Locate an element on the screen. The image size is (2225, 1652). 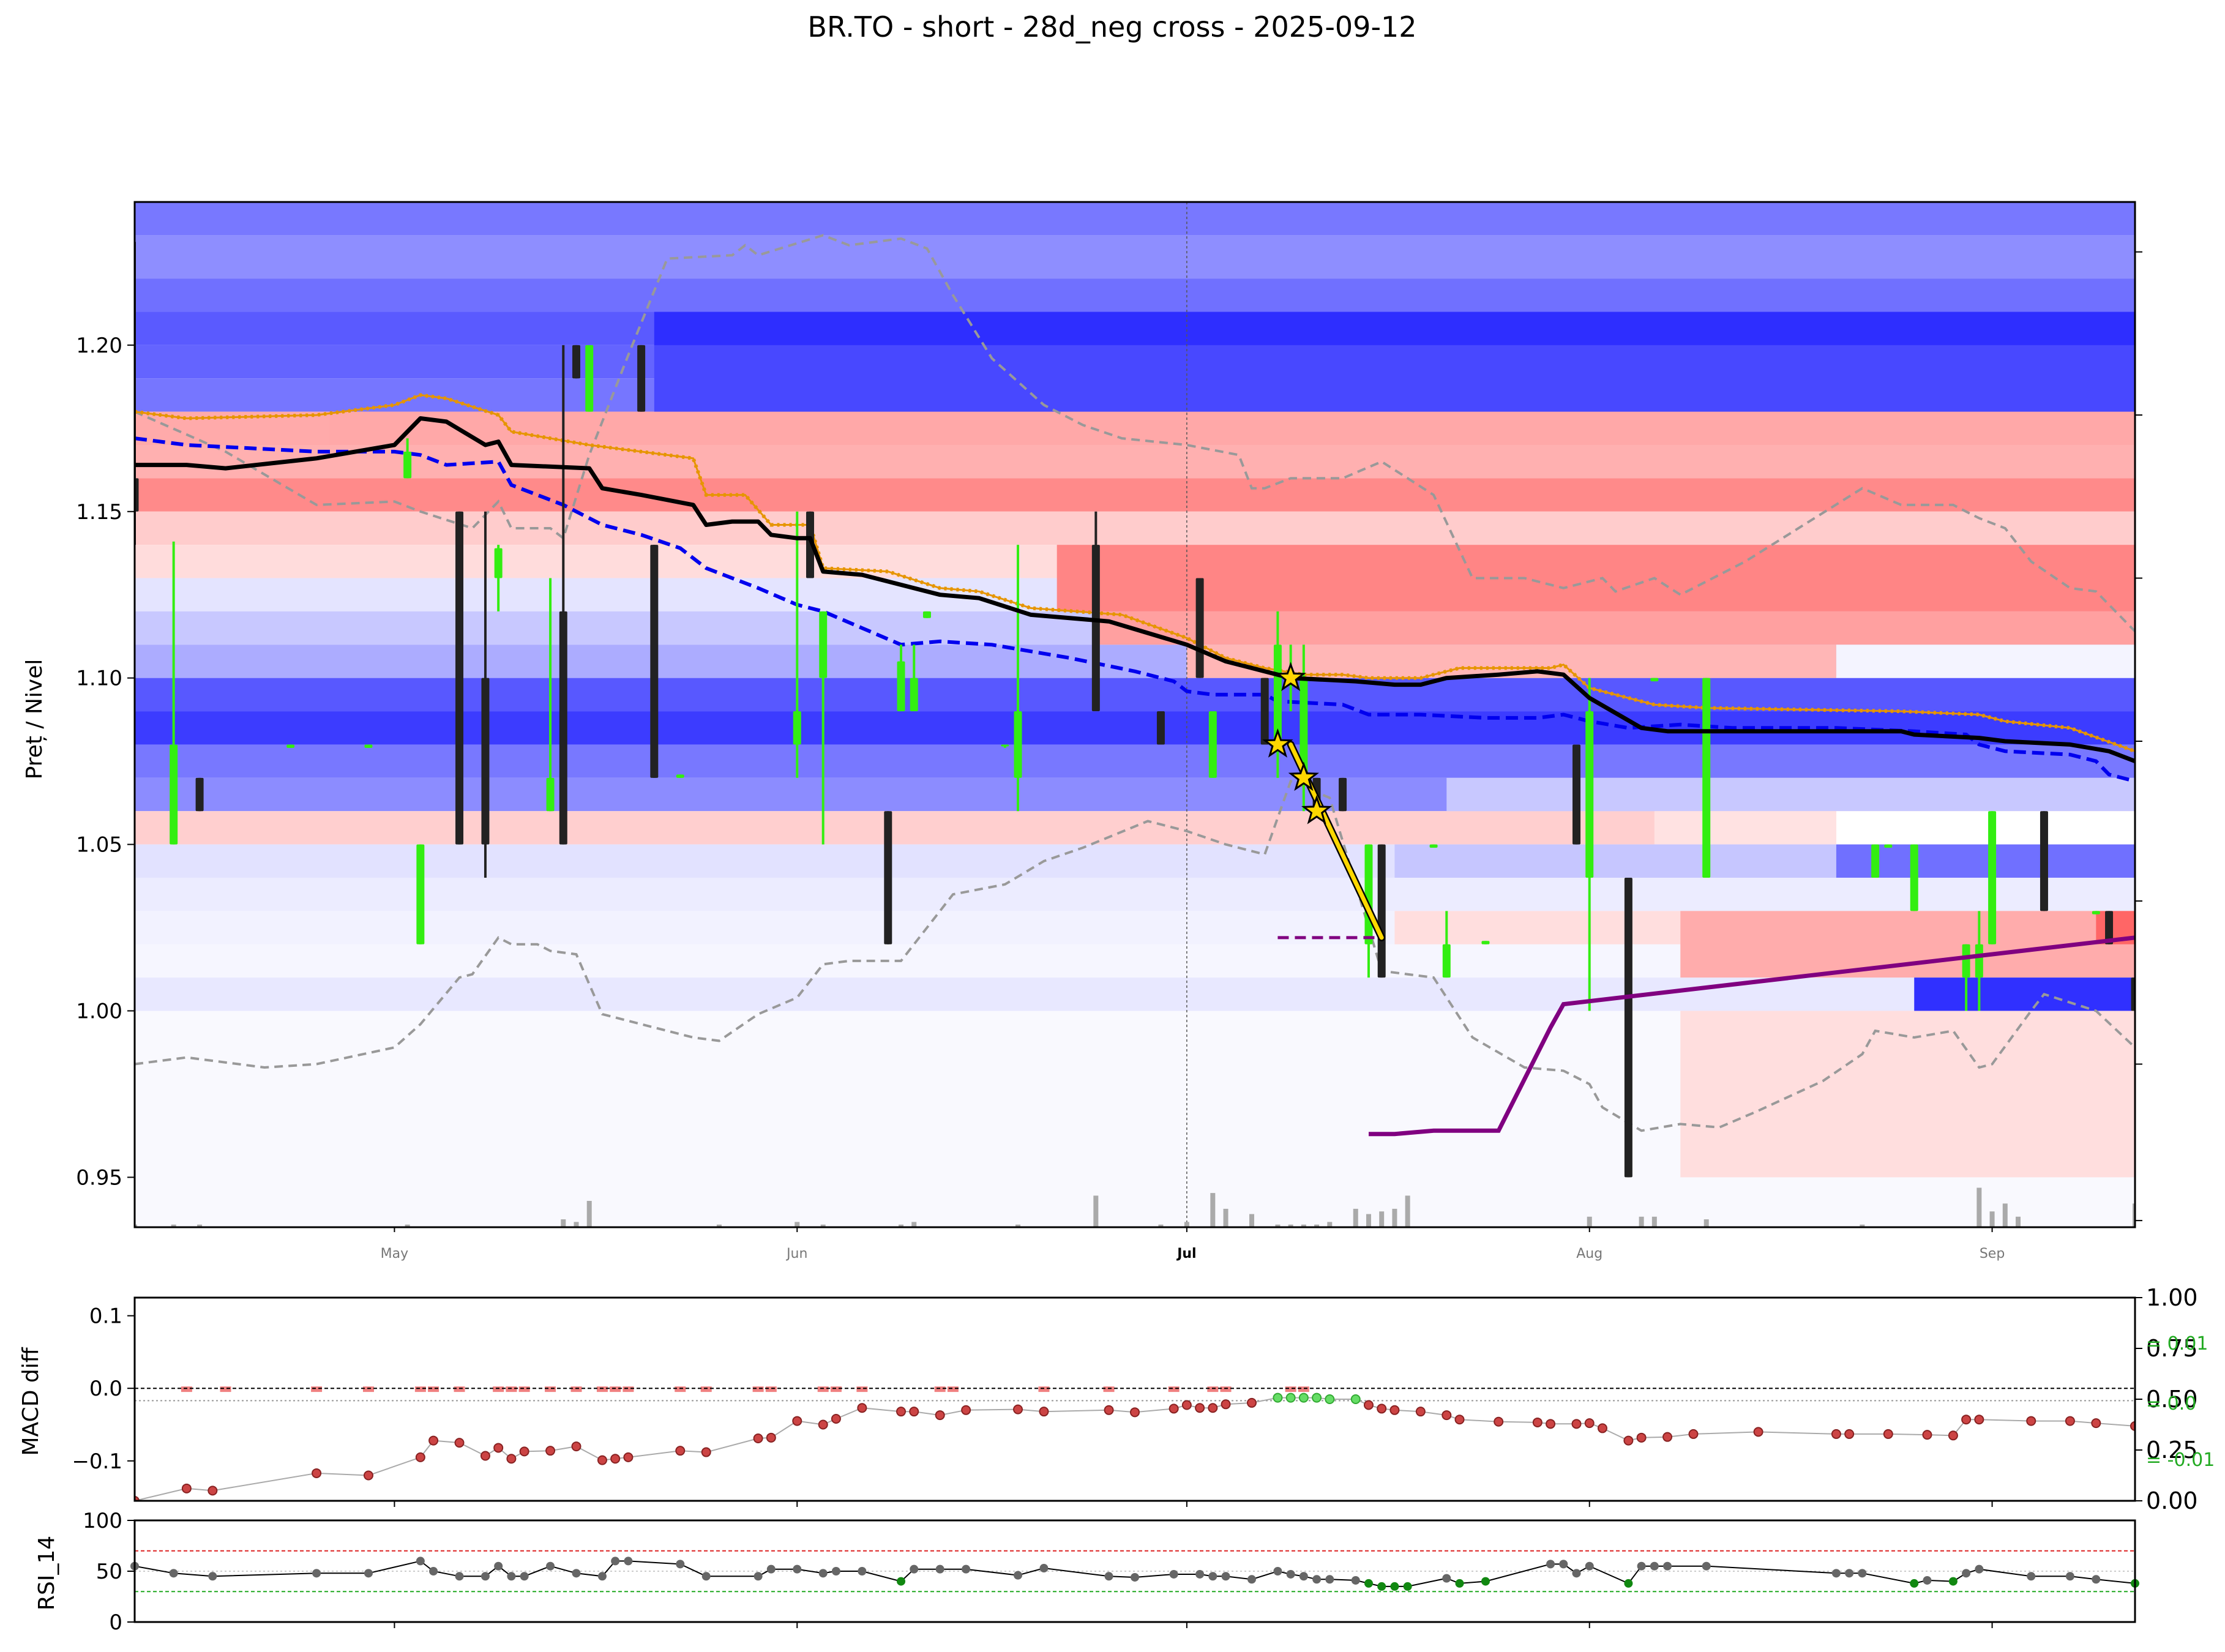
macd-ytick-label: −0.1 is located at coordinates (97, 1462).